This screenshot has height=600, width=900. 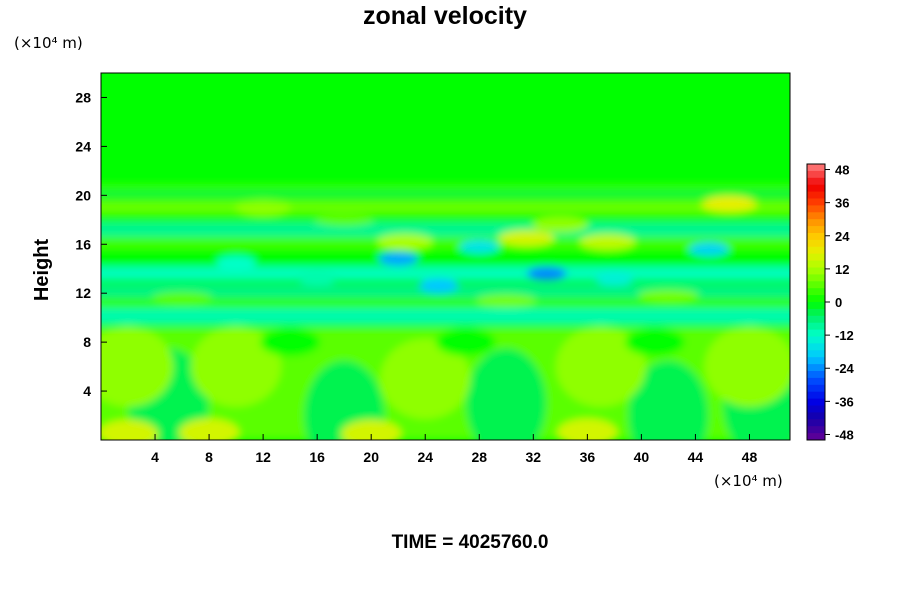 What do you see at coordinates (91, 244) in the screenshot?
I see `y-axis: 4 8 12 16 20 24 28` at bounding box center [91, 244].